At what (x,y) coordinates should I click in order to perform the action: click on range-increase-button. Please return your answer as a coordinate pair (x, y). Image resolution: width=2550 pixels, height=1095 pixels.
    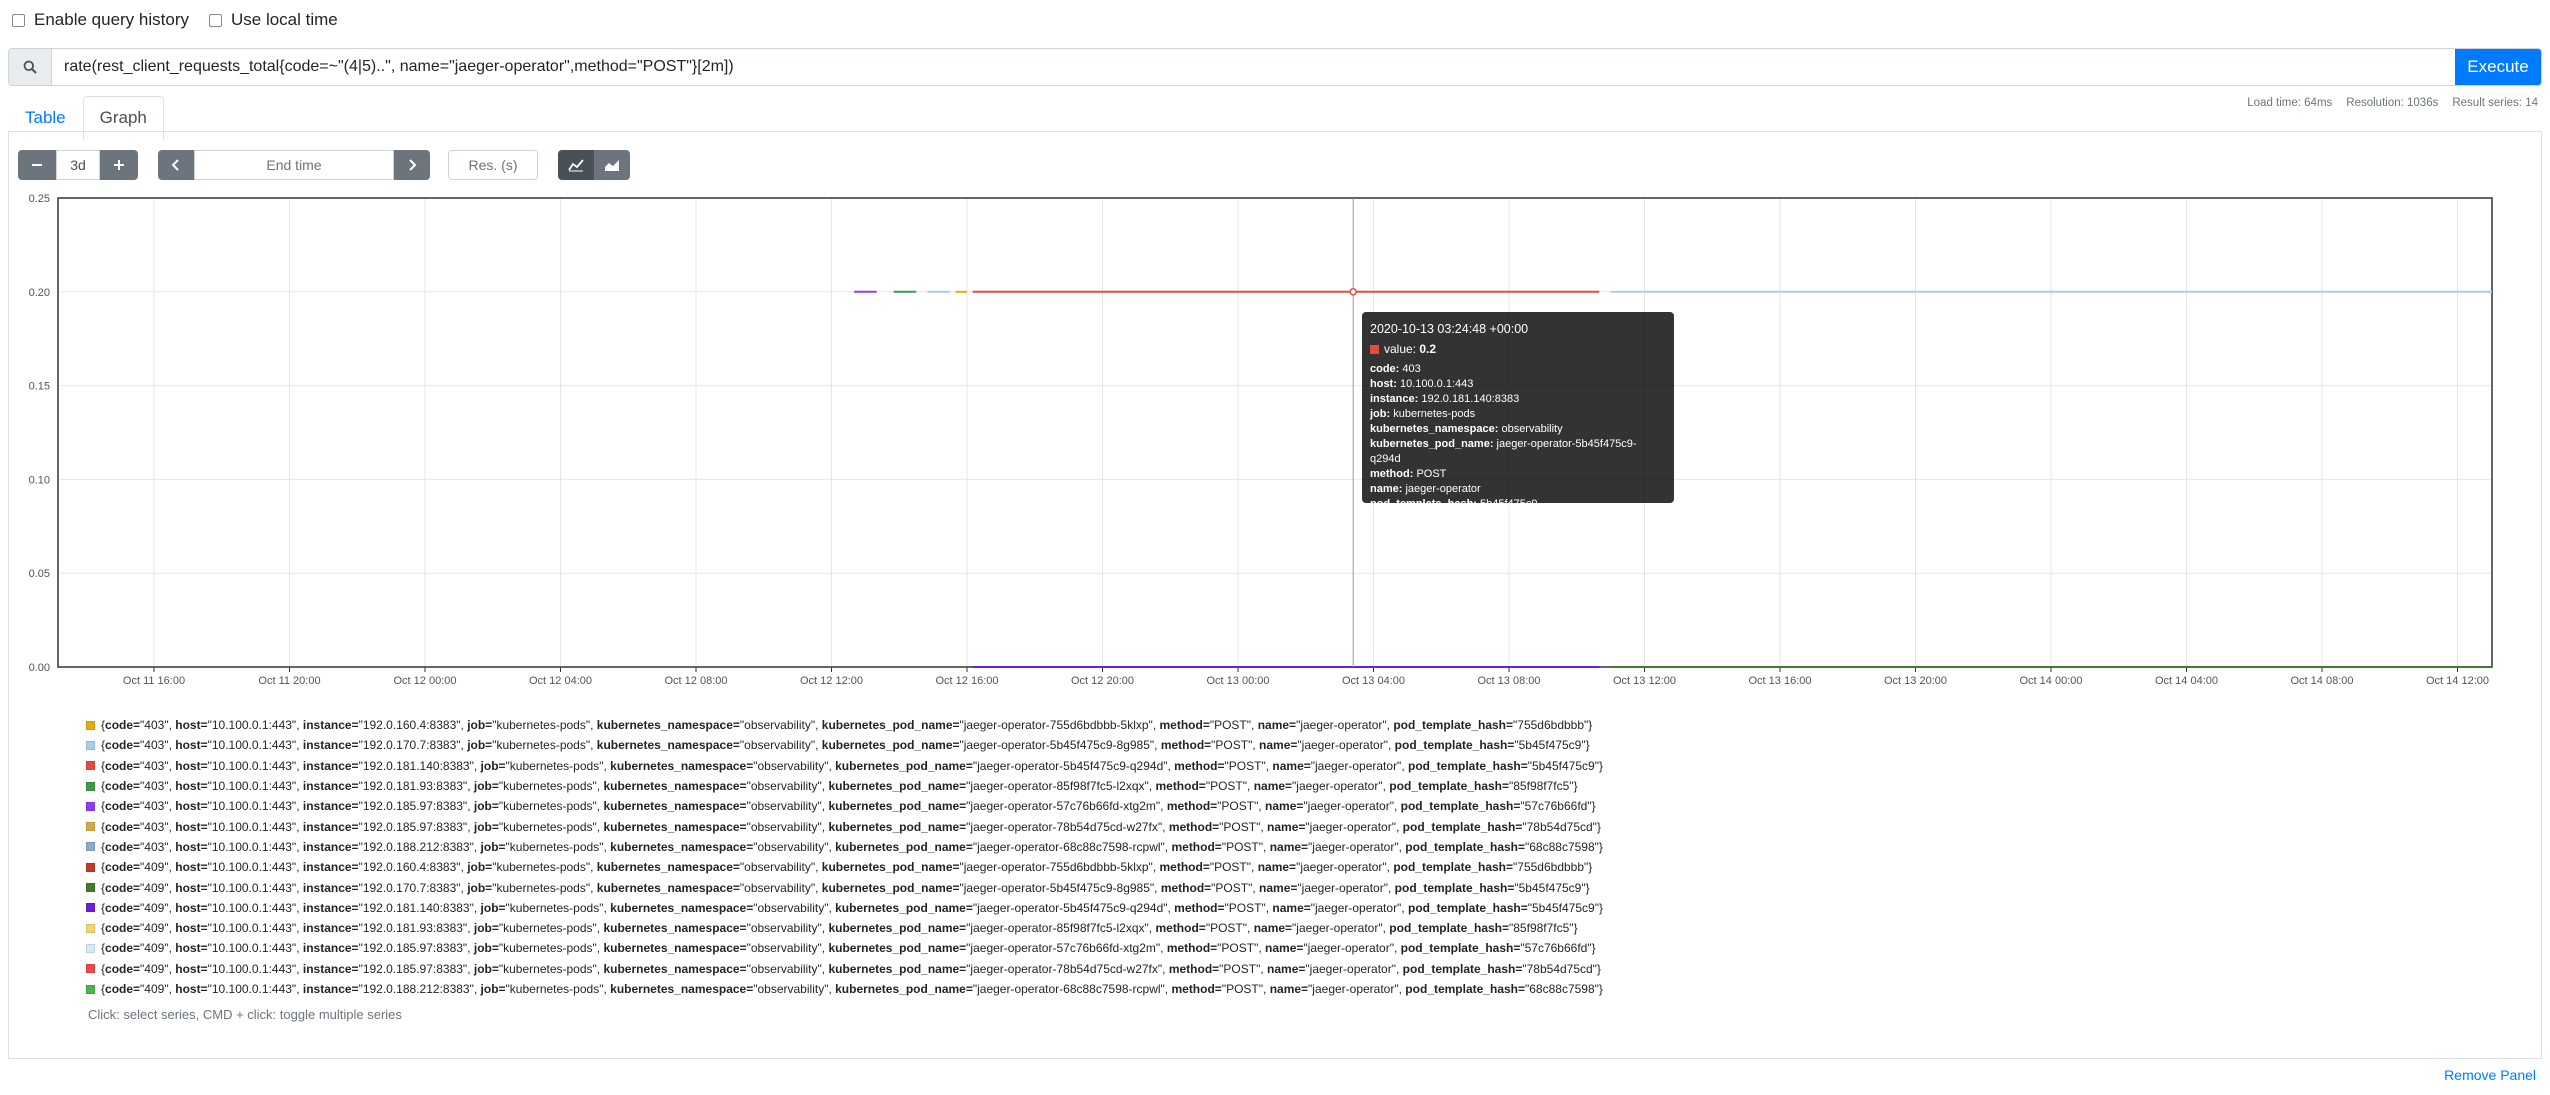
    Looking at the image, I should click on (119, 165).